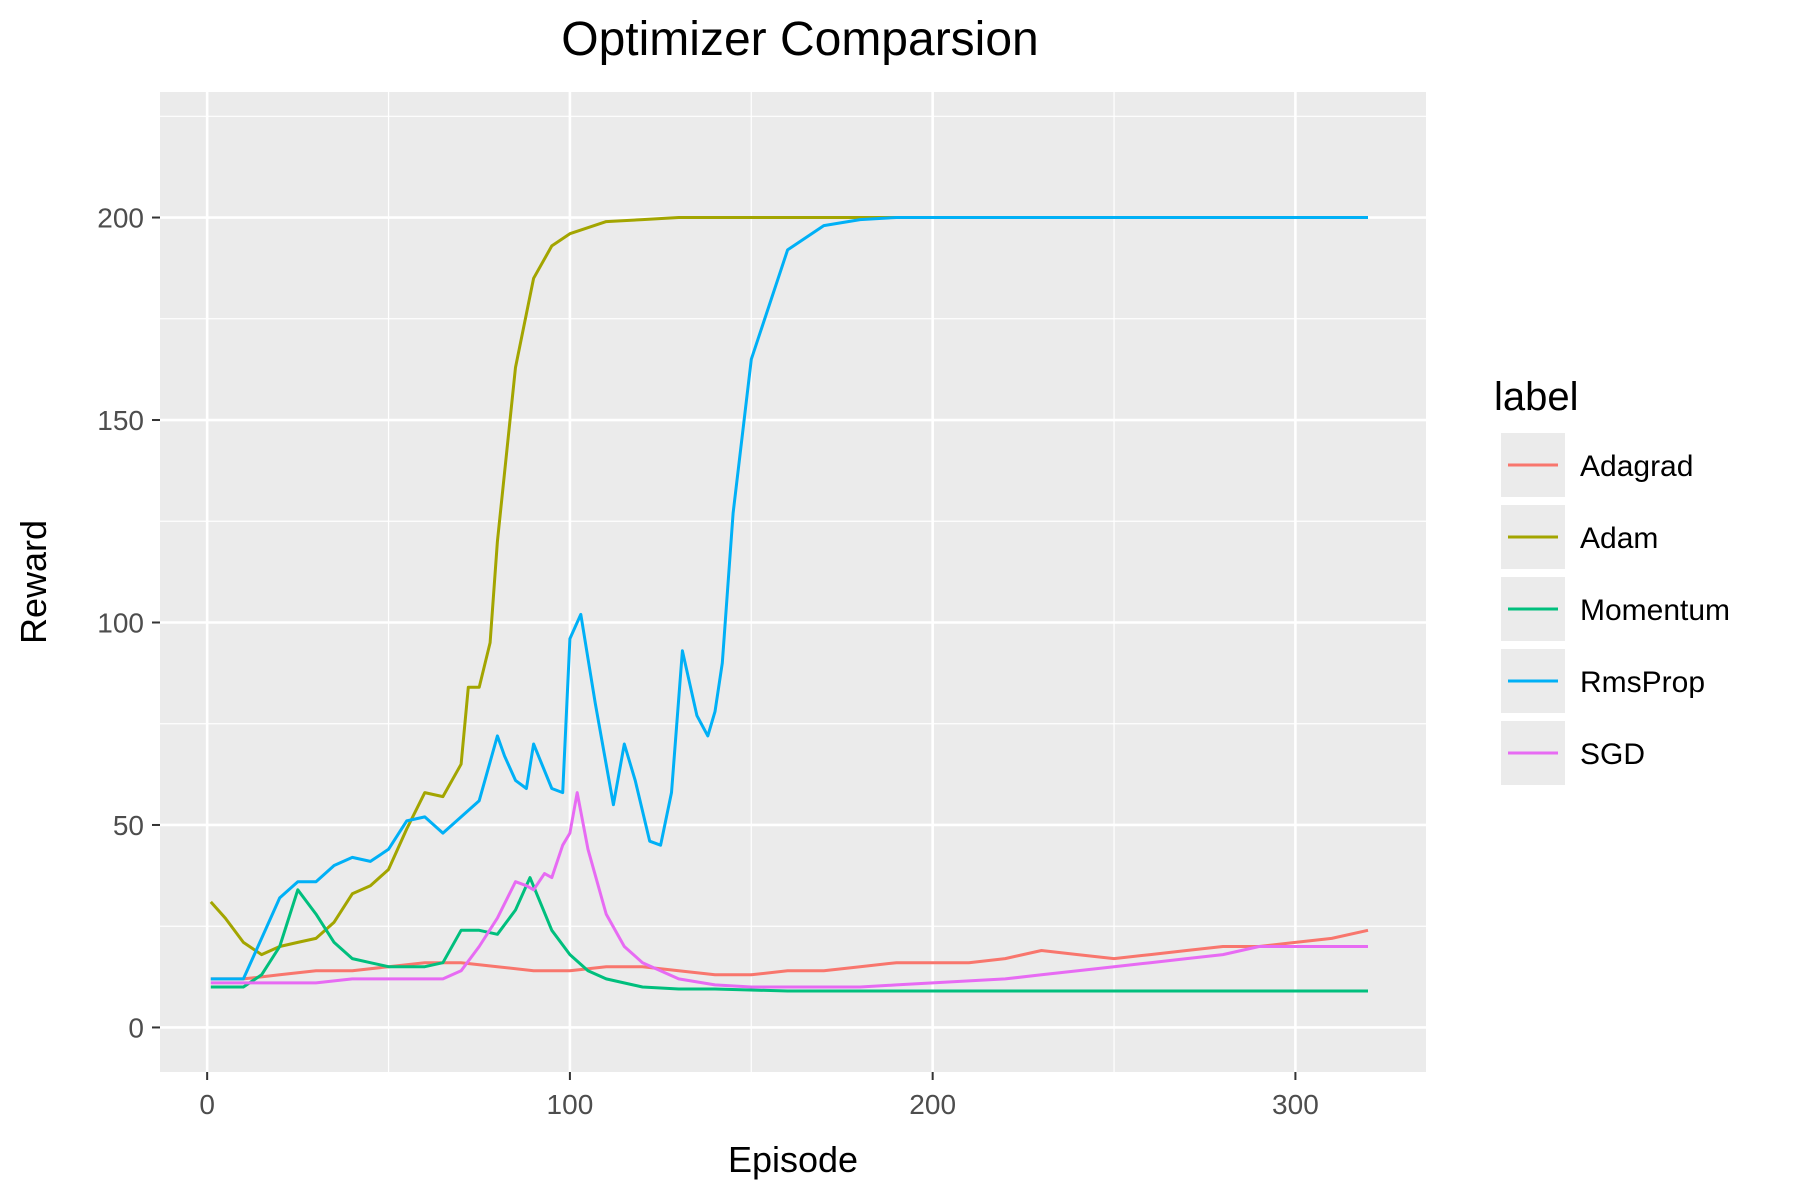 The height and width of the screenshot is (1200, 1800). What do you see at coordinates (120, 218) in the screenshot?
I see `y-tick-label: 200` at bounding box center [120, 218].